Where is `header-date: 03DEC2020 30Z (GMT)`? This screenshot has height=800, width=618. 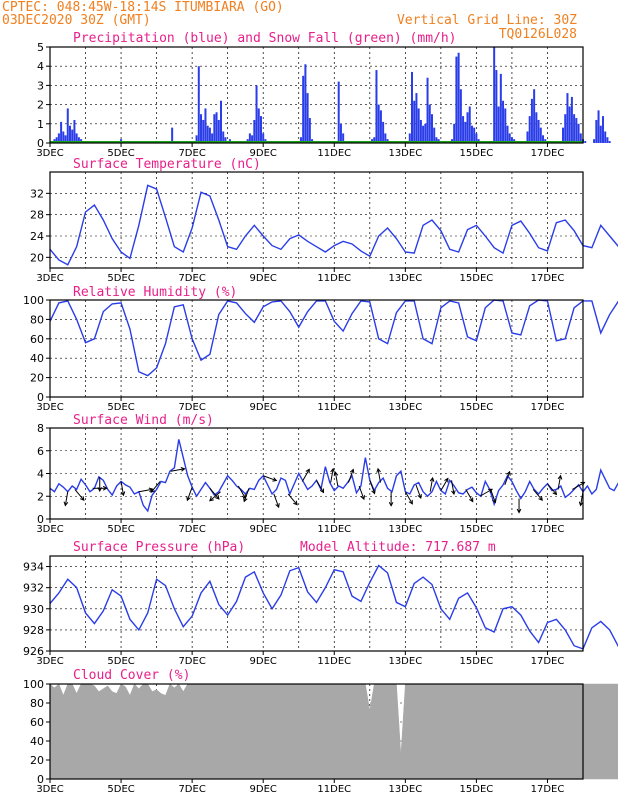
header-date: 03DEC2020 30Z (GMT) is located at coordinates (76, 20).